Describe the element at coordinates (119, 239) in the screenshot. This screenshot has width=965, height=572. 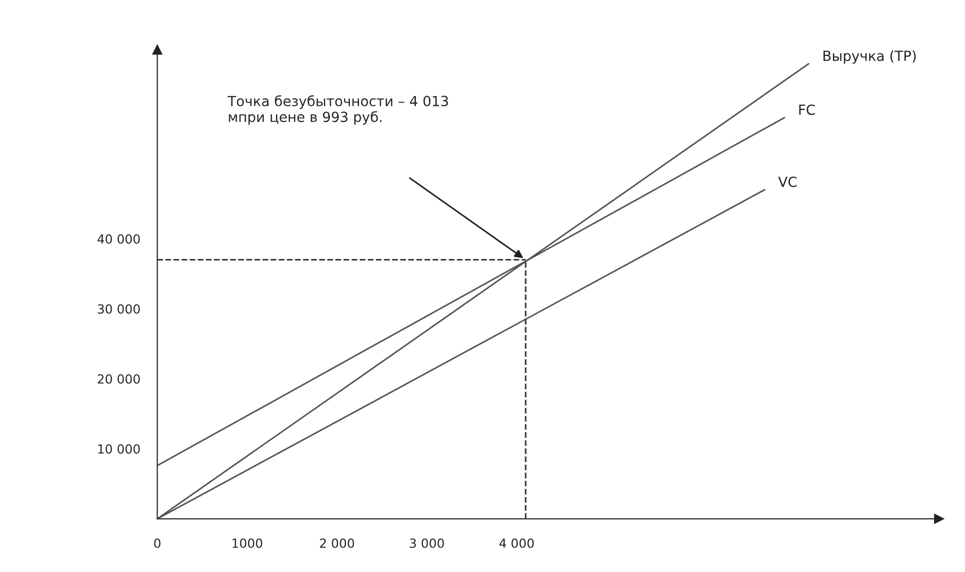
I see `y-tick-label: 40 000` at that location.